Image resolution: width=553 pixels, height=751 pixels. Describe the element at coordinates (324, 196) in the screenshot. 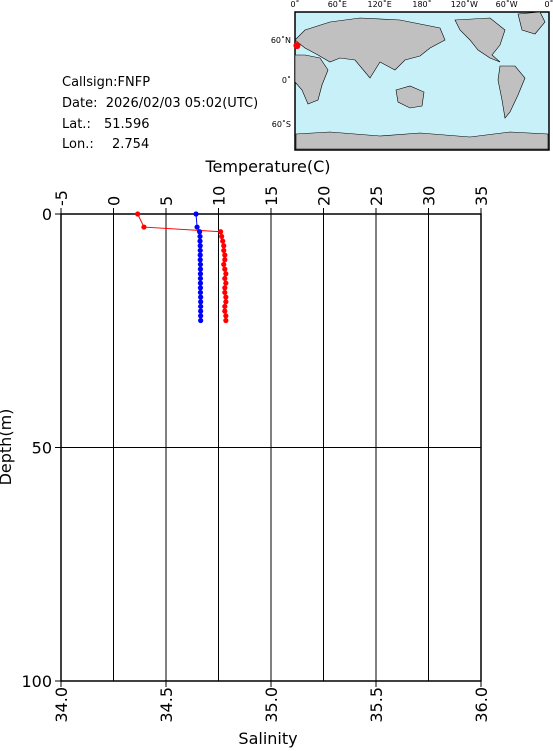

I see `top-tick-label: 20` at that location.